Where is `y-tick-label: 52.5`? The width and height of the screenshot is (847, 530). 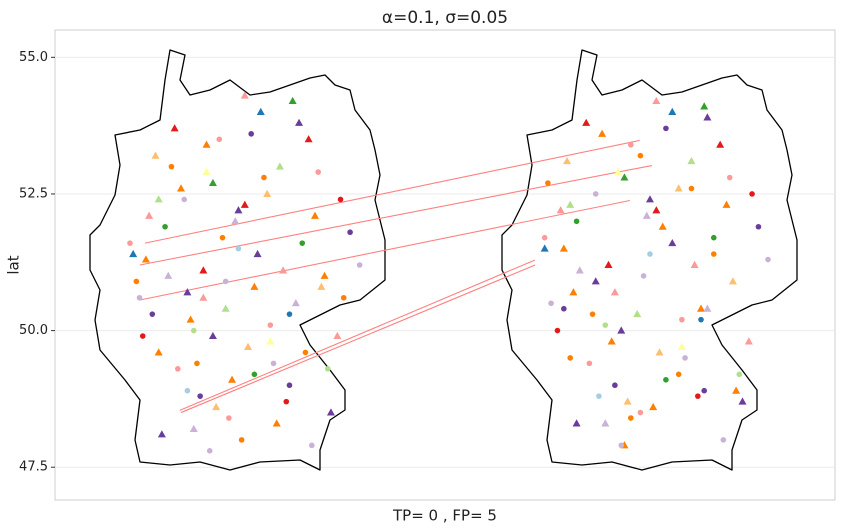 y-tick-label: 52.5 is located at coordinates (33, 193).